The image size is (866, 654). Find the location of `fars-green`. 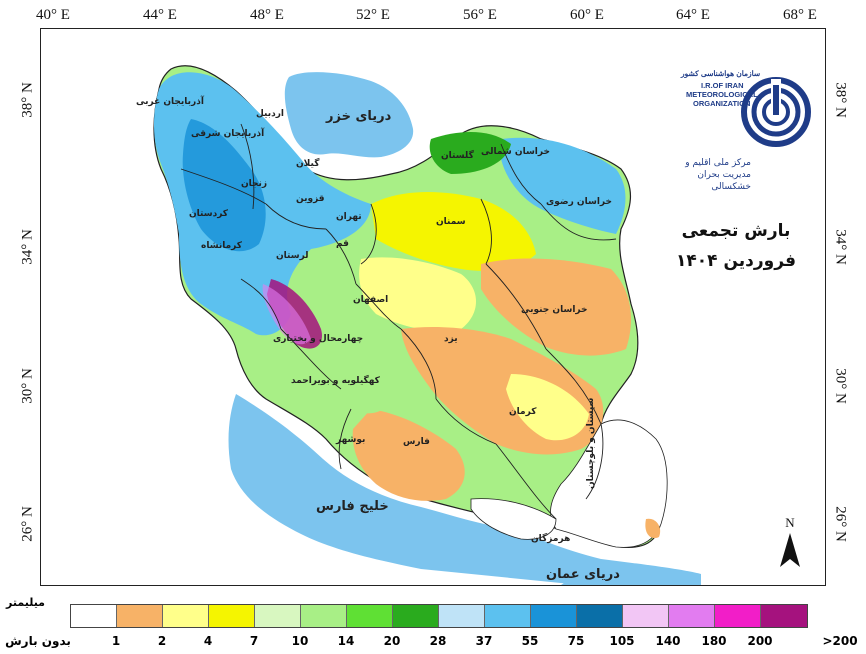

fars-green is located at coordinates (364, 386).